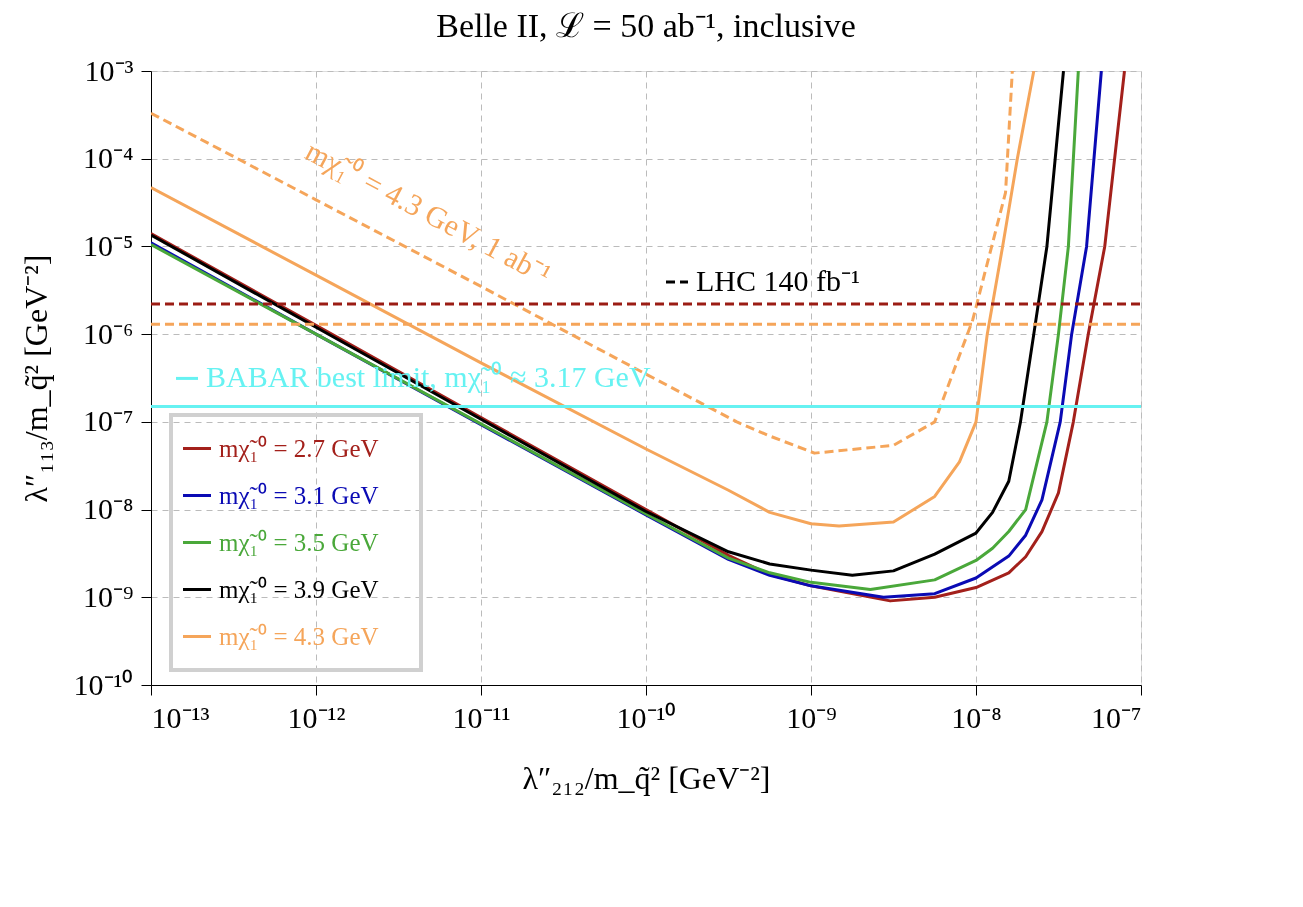 The width and height of the screenshot is (1303, 907). What do you see at coordinates (180, 717) in the screenshot?
I see `x-tick-label: 10⁻¹³` at bounding box center [180, 717].